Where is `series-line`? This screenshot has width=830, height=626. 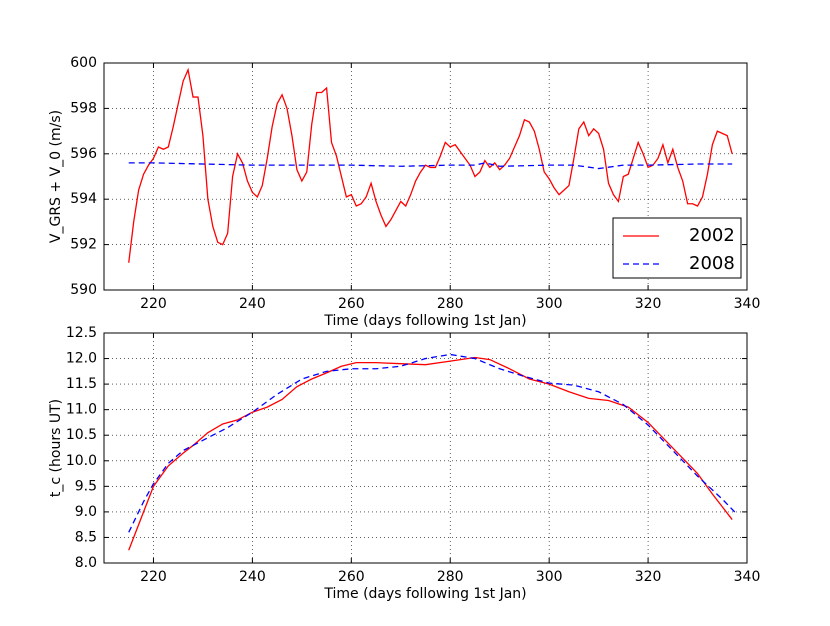
series-line is located at coordinates (430, 166).